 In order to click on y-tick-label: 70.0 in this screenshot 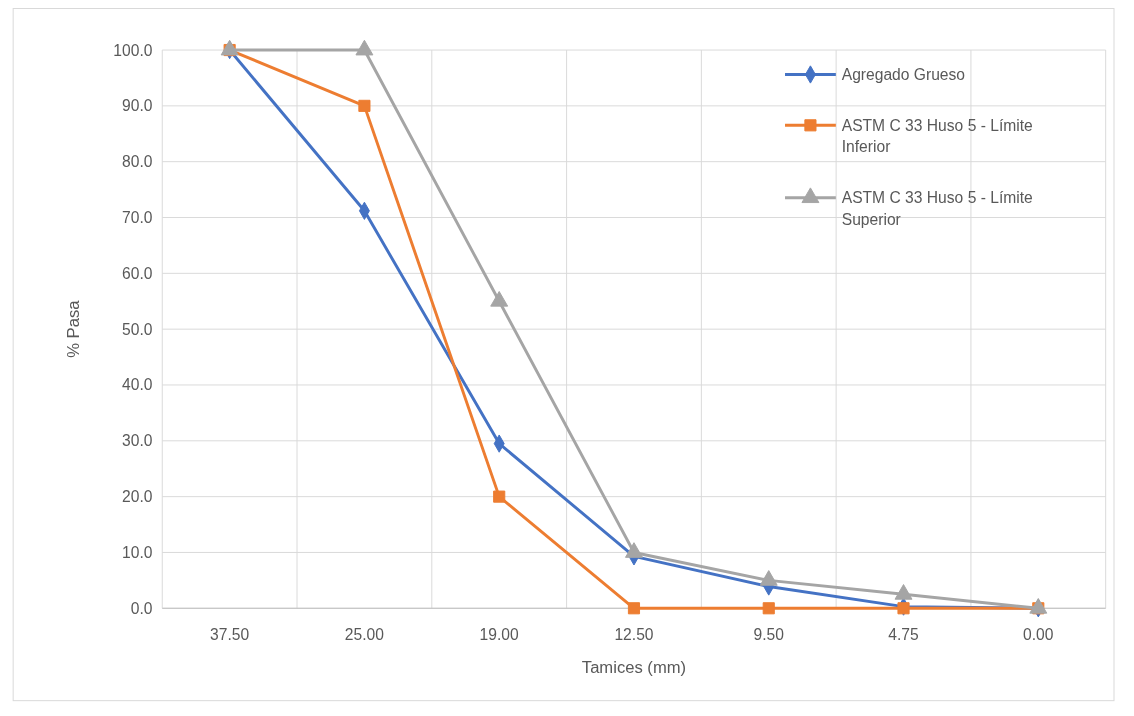, I will do `click(137, 217)`.